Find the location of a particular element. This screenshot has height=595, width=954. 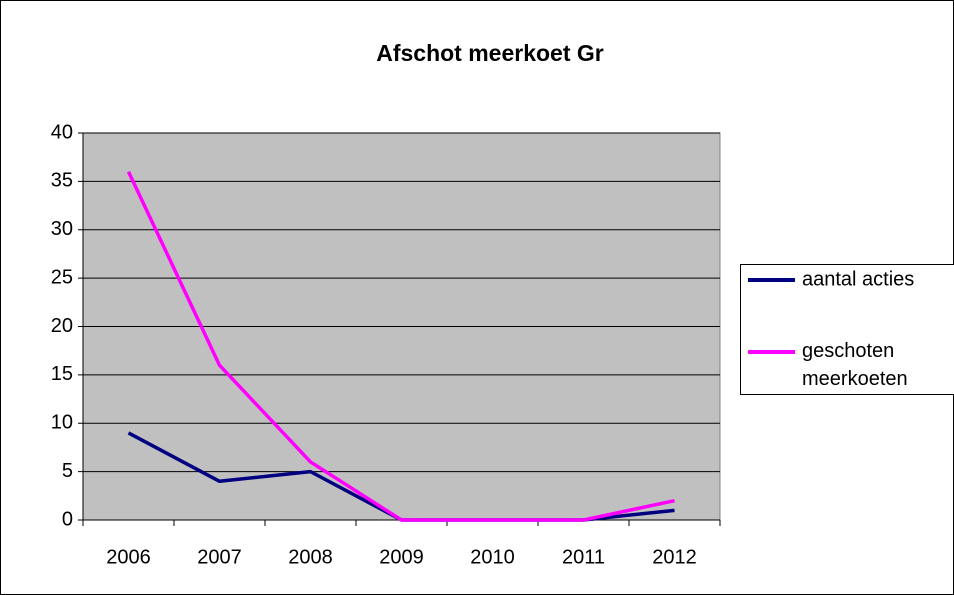

x-tick-label: 2012 is located at coordinates (674, 557).